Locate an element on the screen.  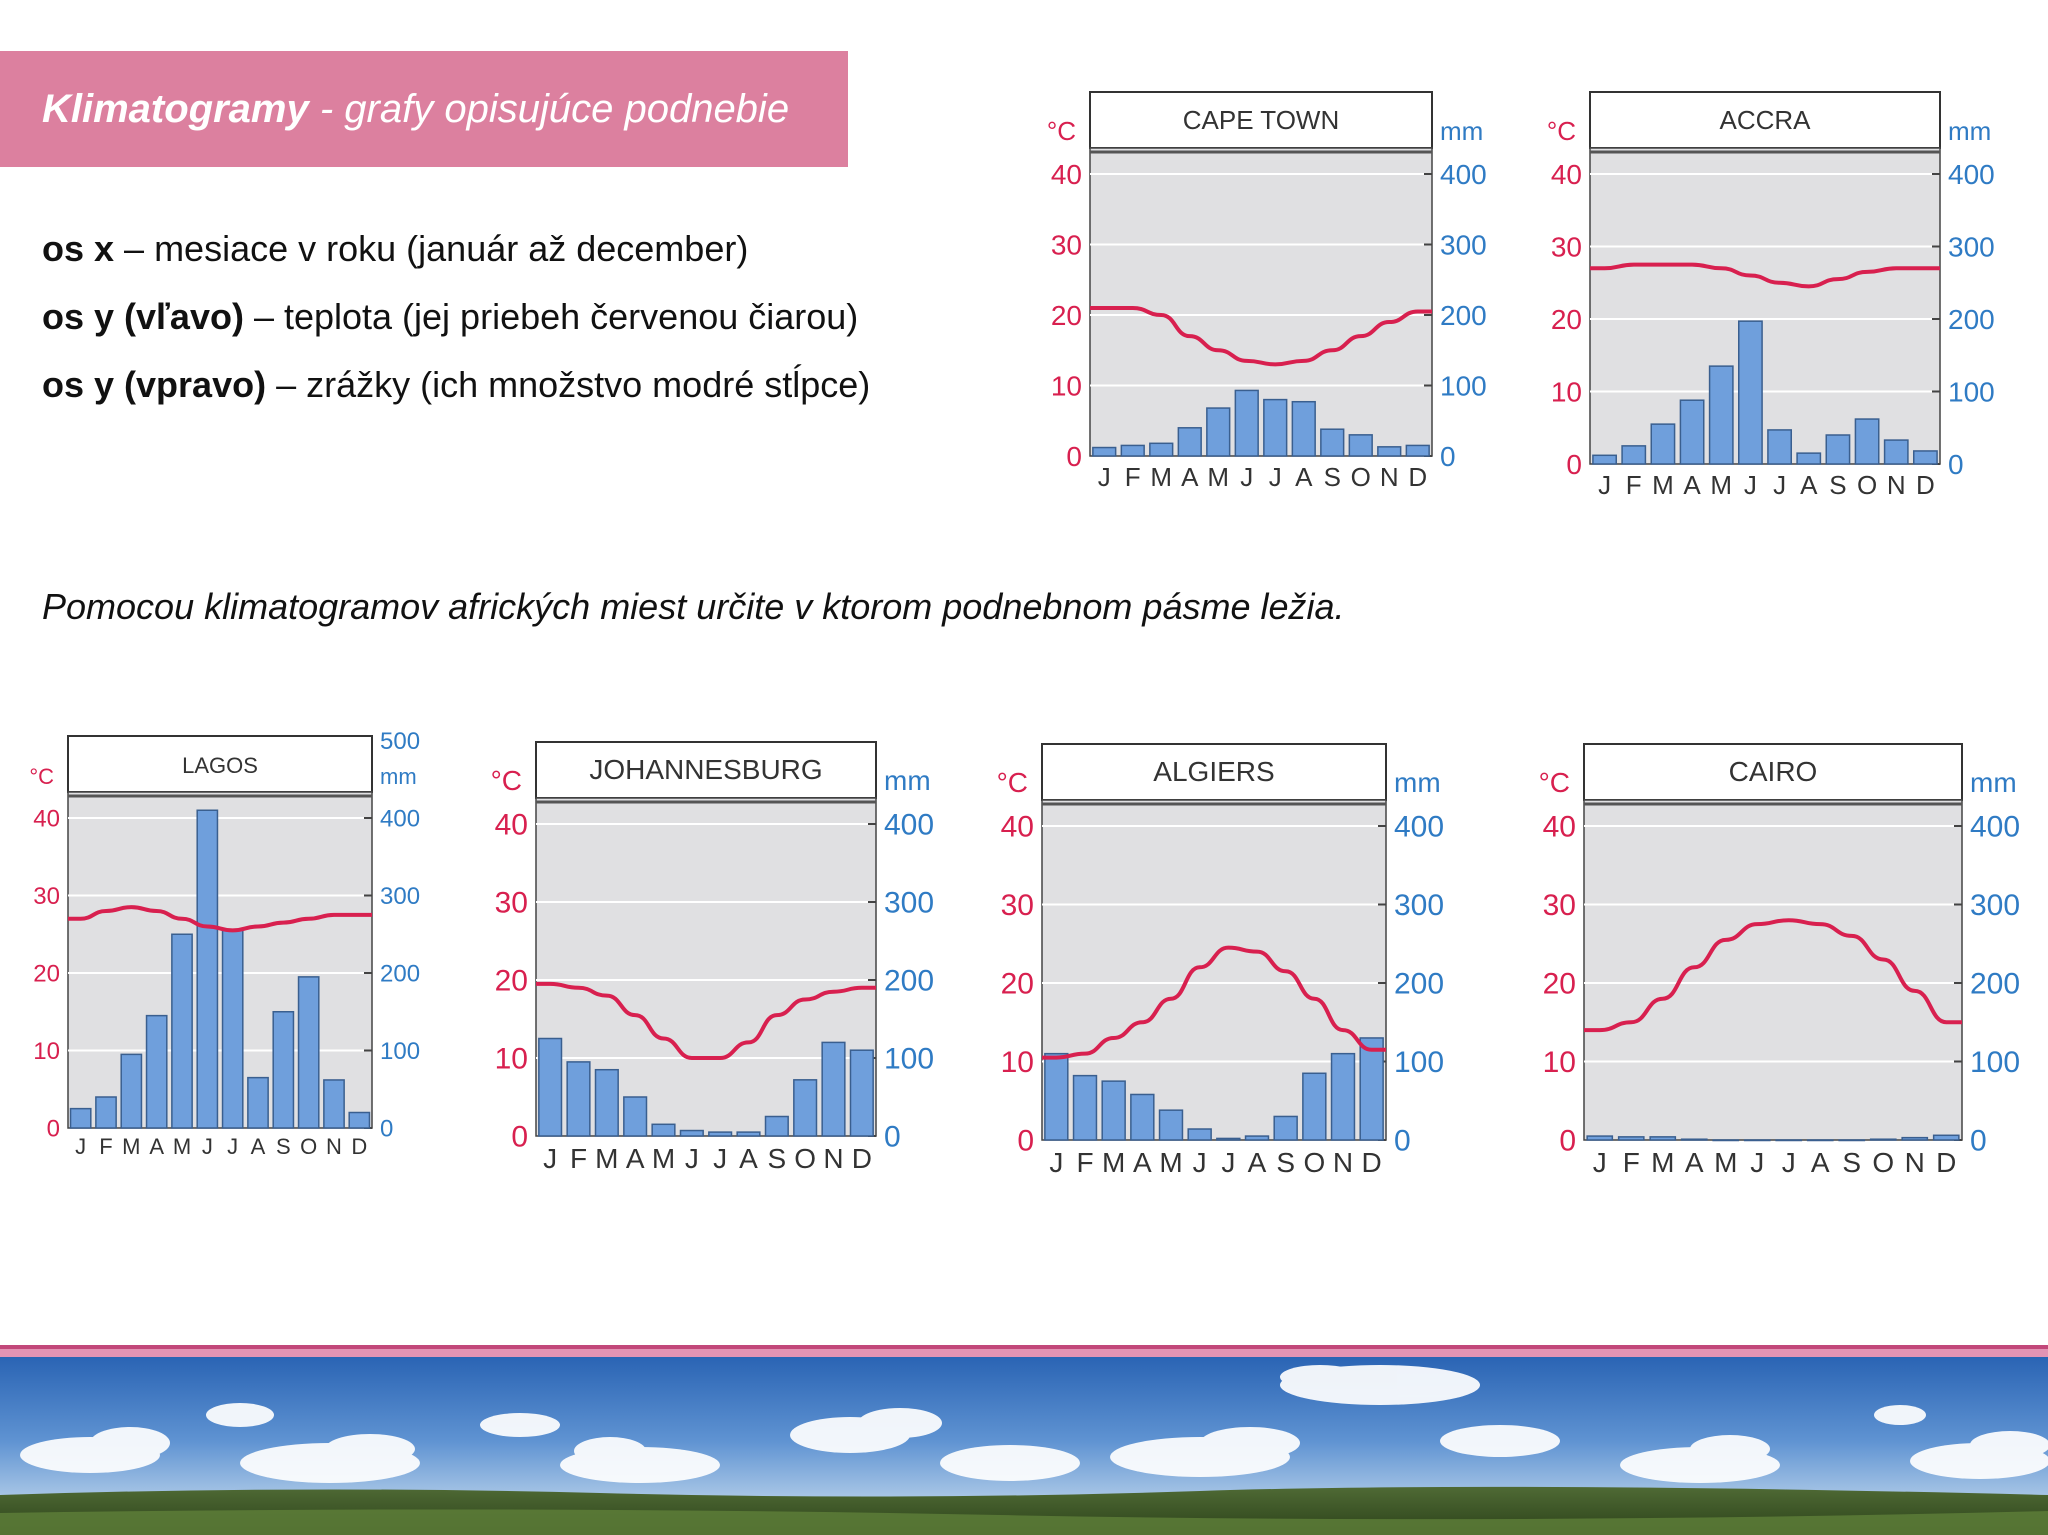
axis-x-label: os x is located at coordinates (78, 248).